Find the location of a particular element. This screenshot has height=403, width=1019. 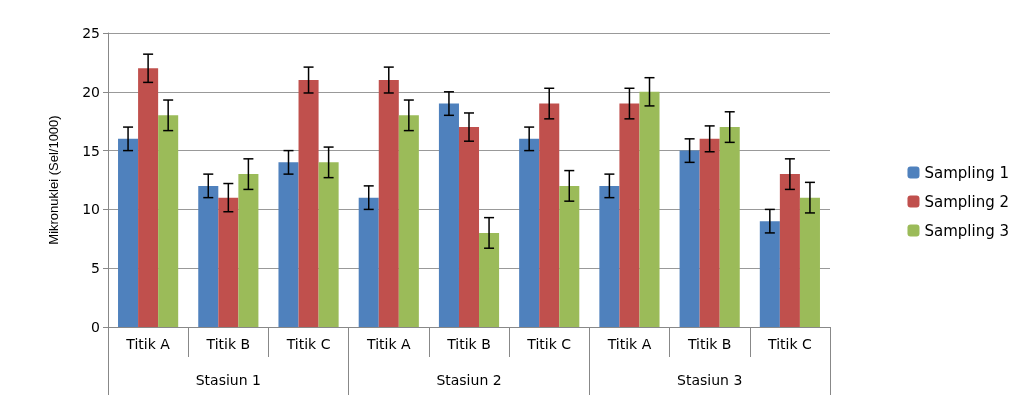

text: Stasiun 2 is located at coordinates (469, 380).